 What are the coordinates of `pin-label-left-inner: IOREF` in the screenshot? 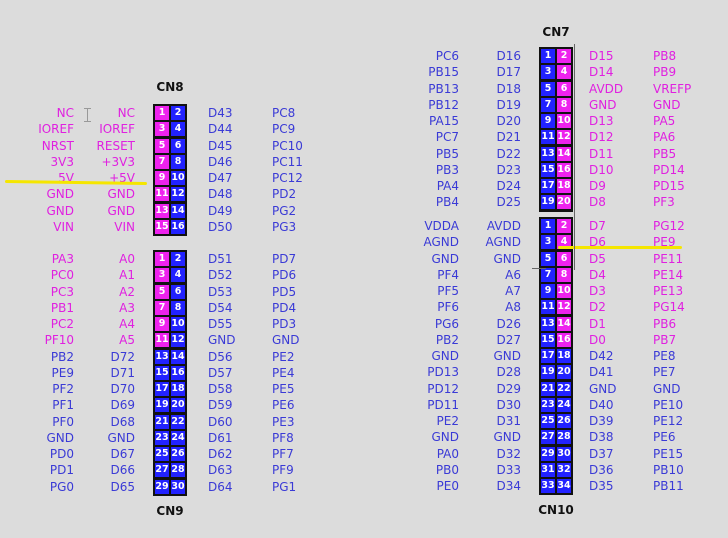 It's located at (117, 129).